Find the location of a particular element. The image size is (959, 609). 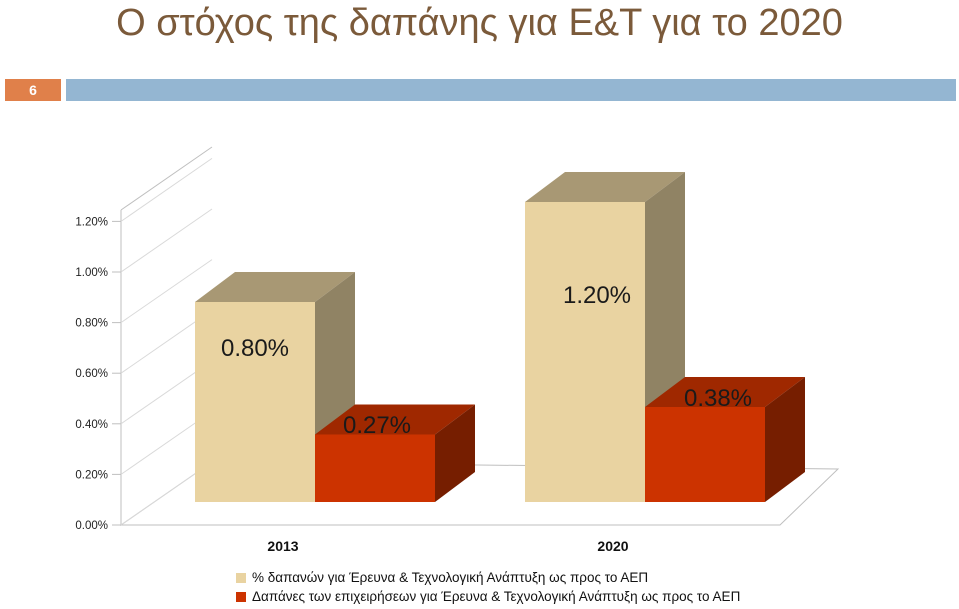

header-bar is located at coordinates (511, 90).